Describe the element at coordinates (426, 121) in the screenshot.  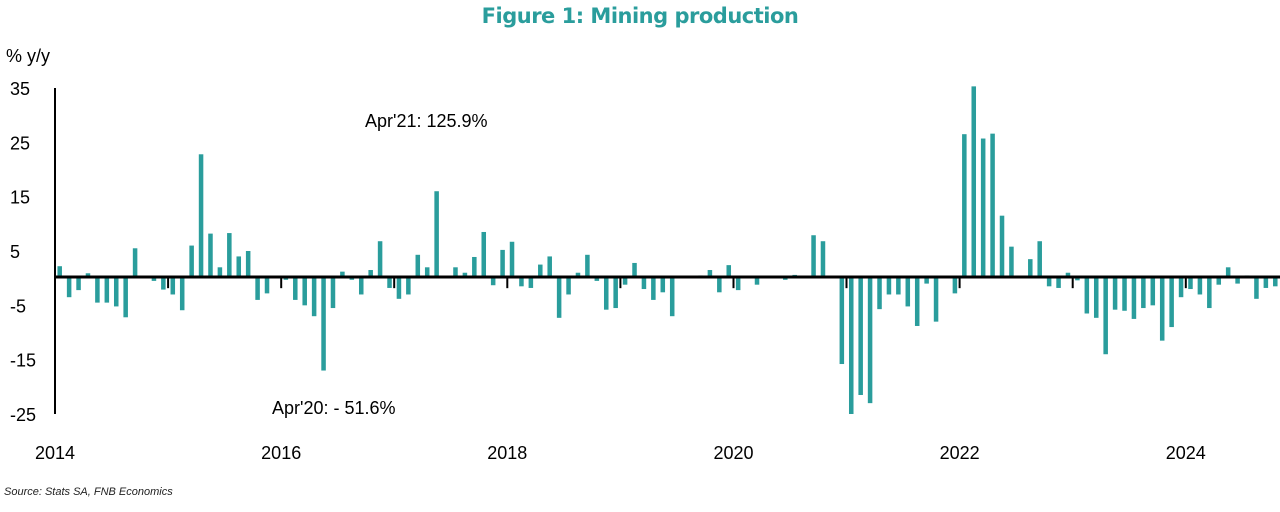
I see `annotation-apr21: Apr'21: 125.9%` at that location.